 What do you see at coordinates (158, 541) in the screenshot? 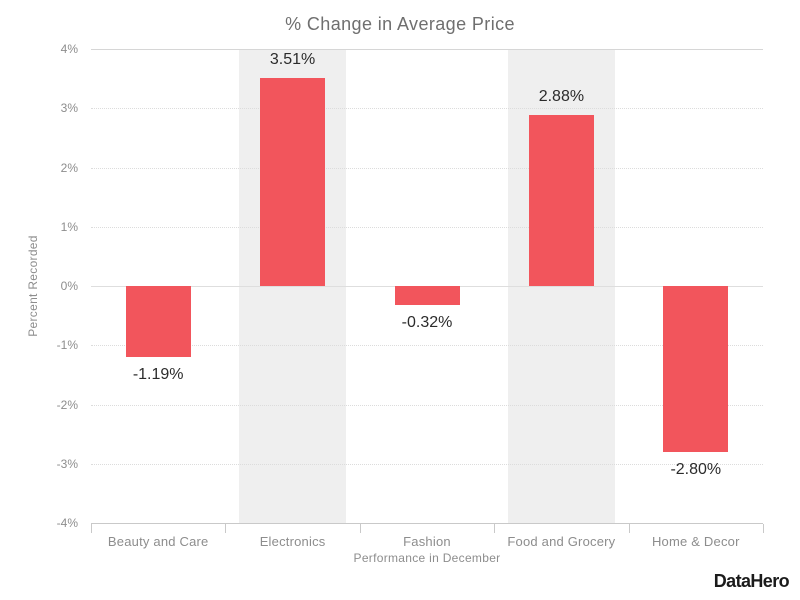
I see `category-label: Beauty and Care` at bounding box center [158, 541].